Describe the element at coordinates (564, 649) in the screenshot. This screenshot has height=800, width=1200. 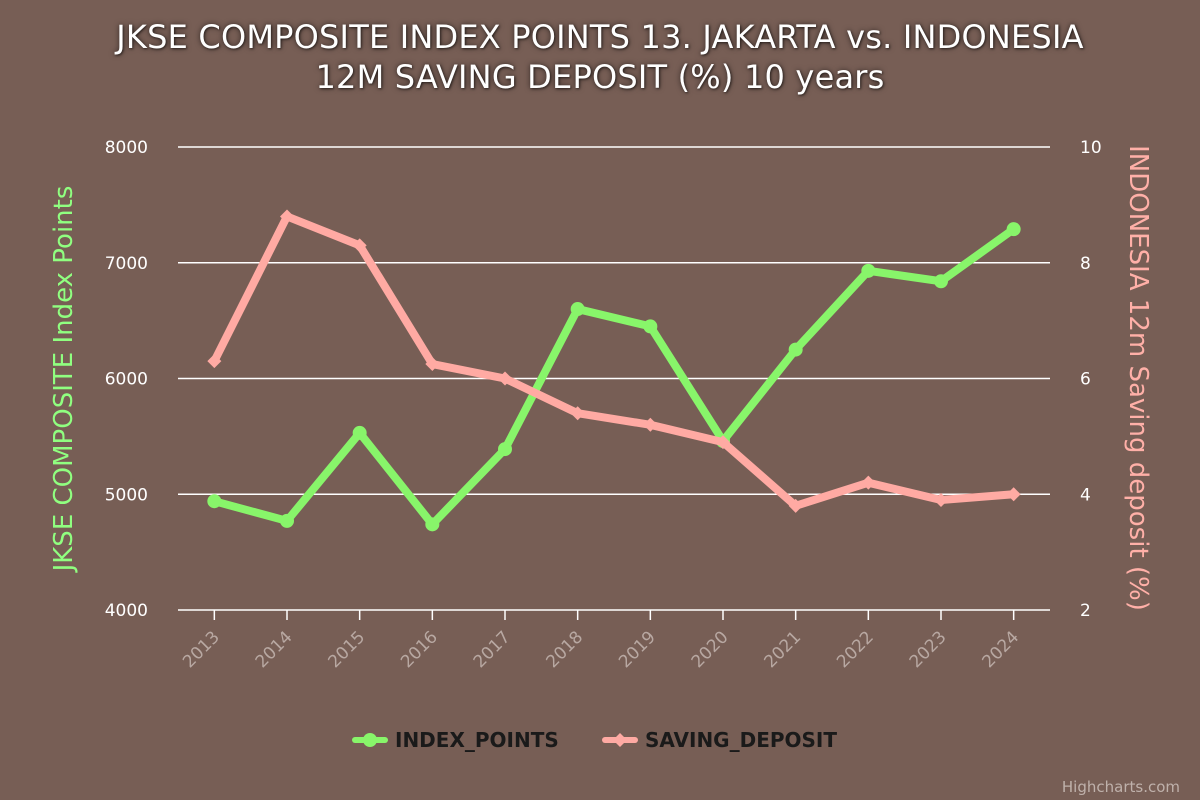
I see `x-tick-label: 2018` at that location.